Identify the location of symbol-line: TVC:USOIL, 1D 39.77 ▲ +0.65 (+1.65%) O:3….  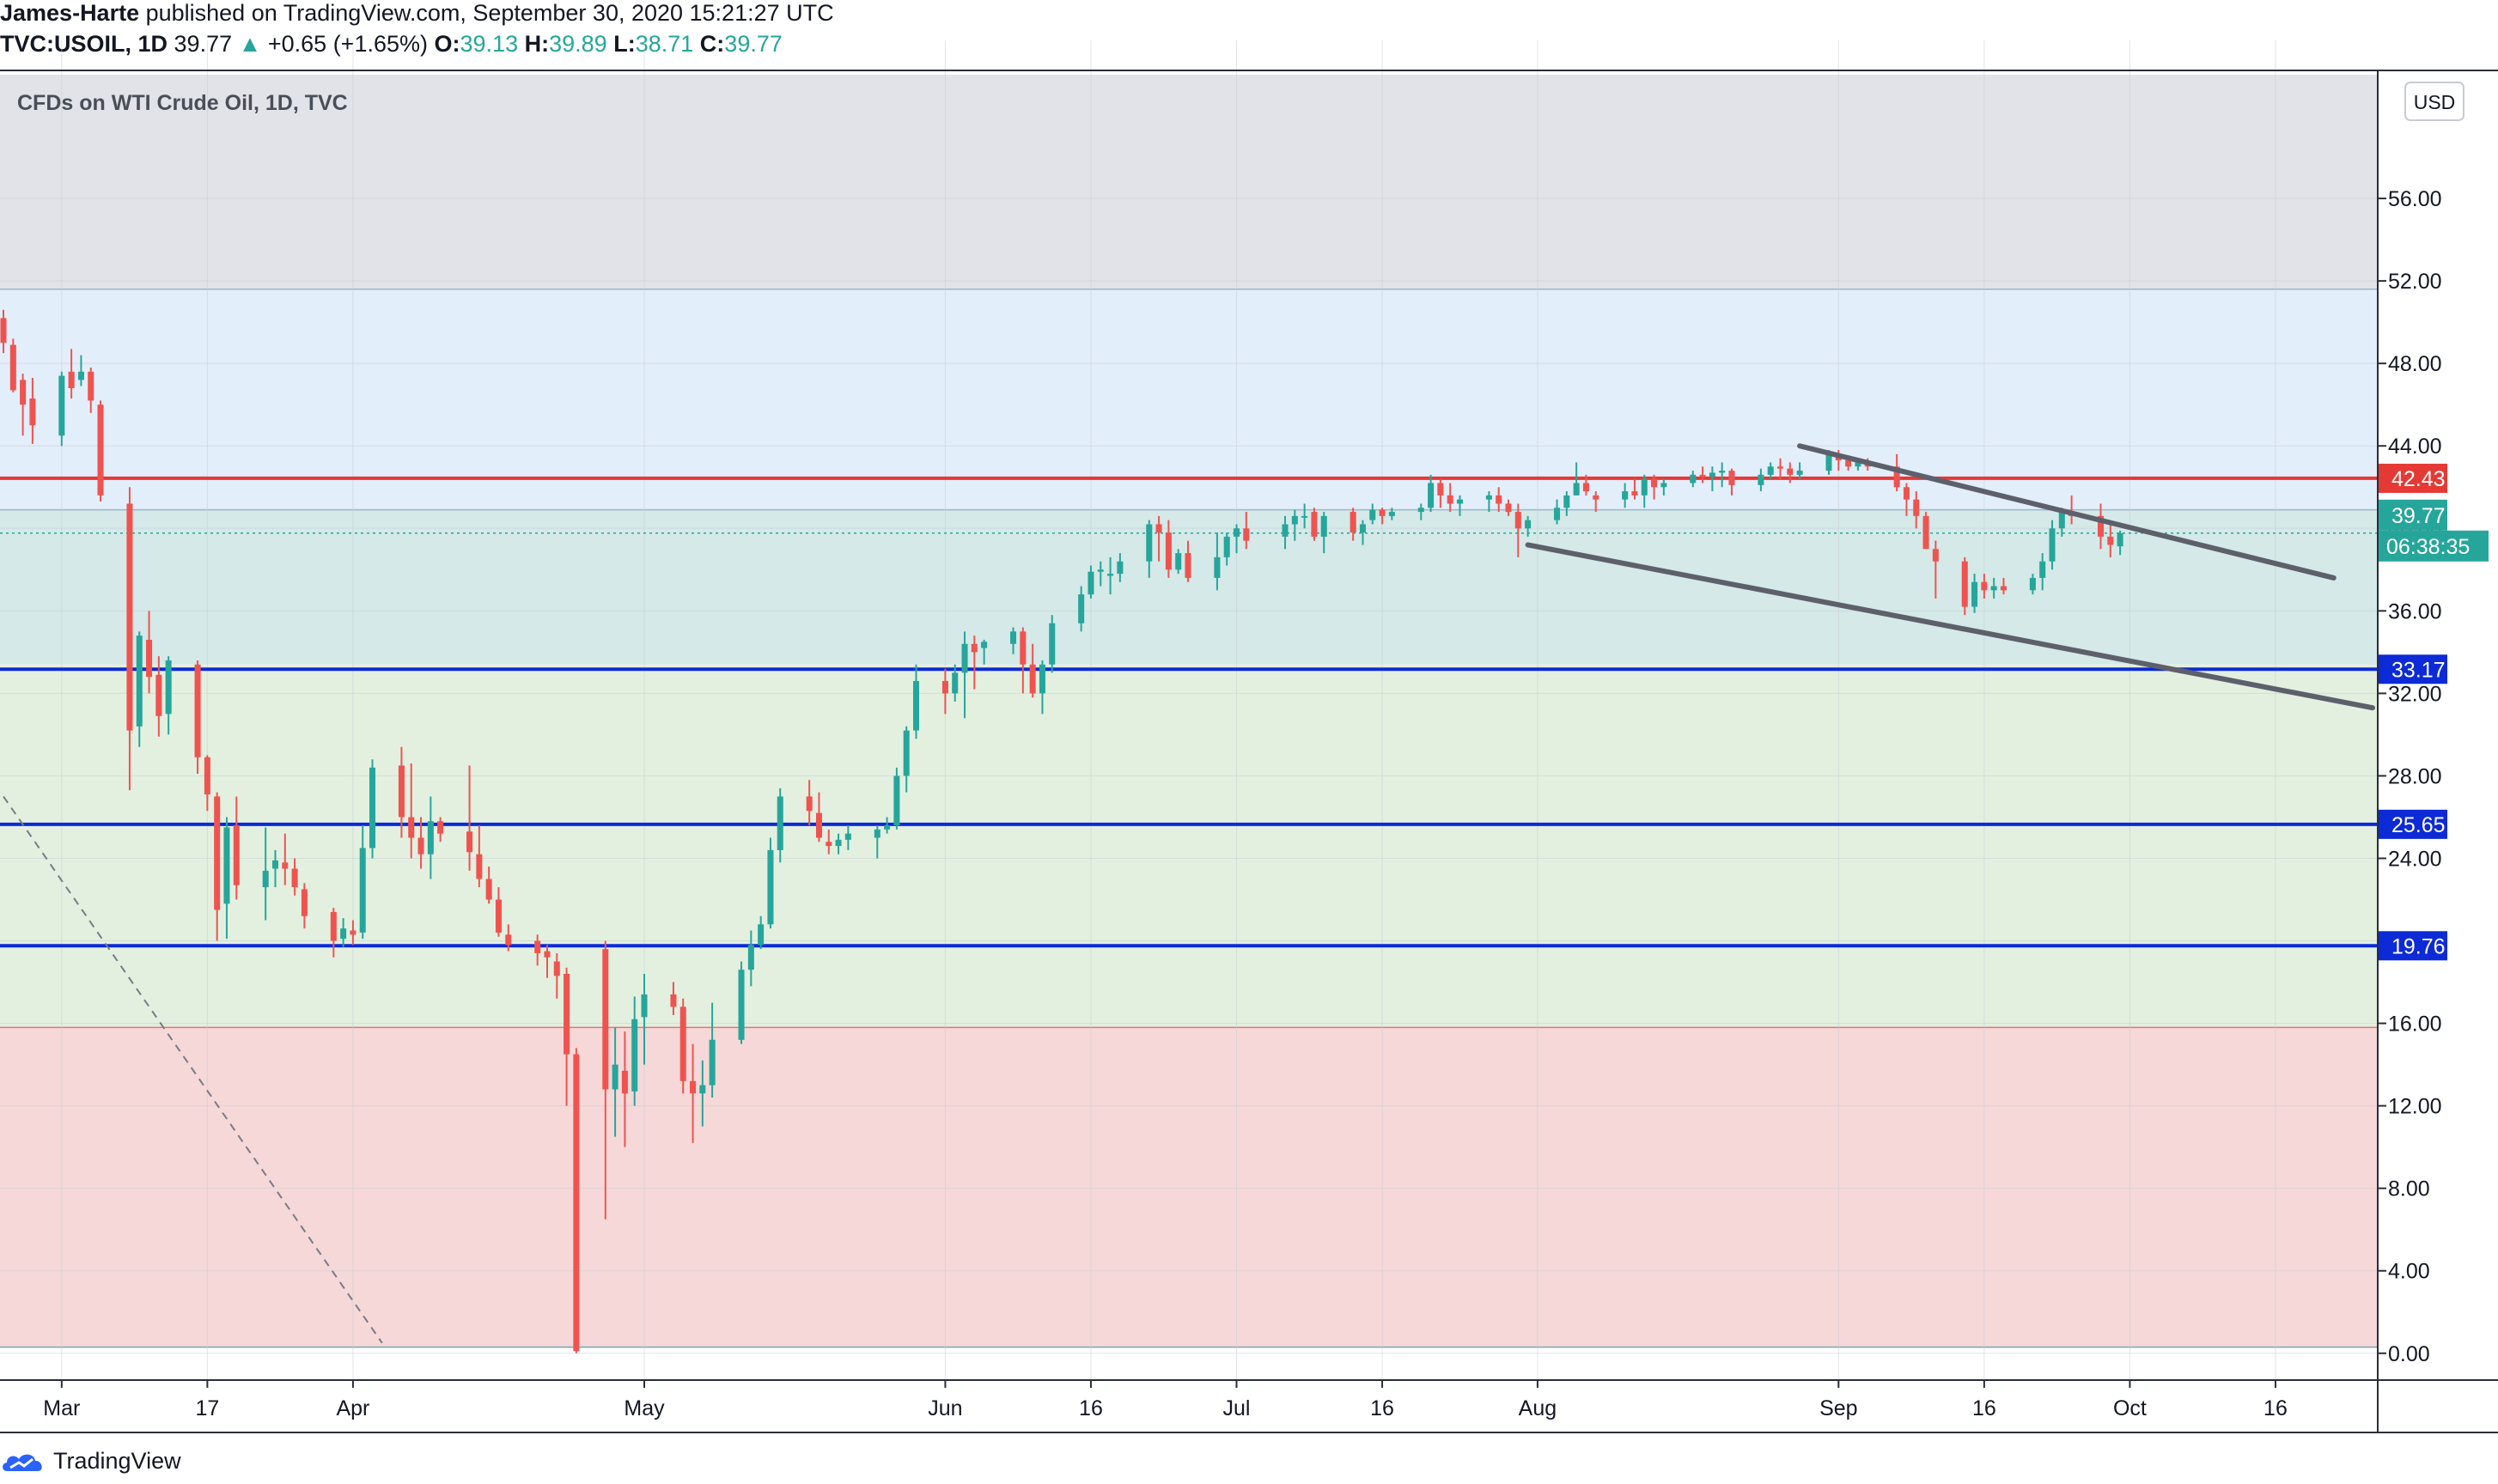
(391, 44).